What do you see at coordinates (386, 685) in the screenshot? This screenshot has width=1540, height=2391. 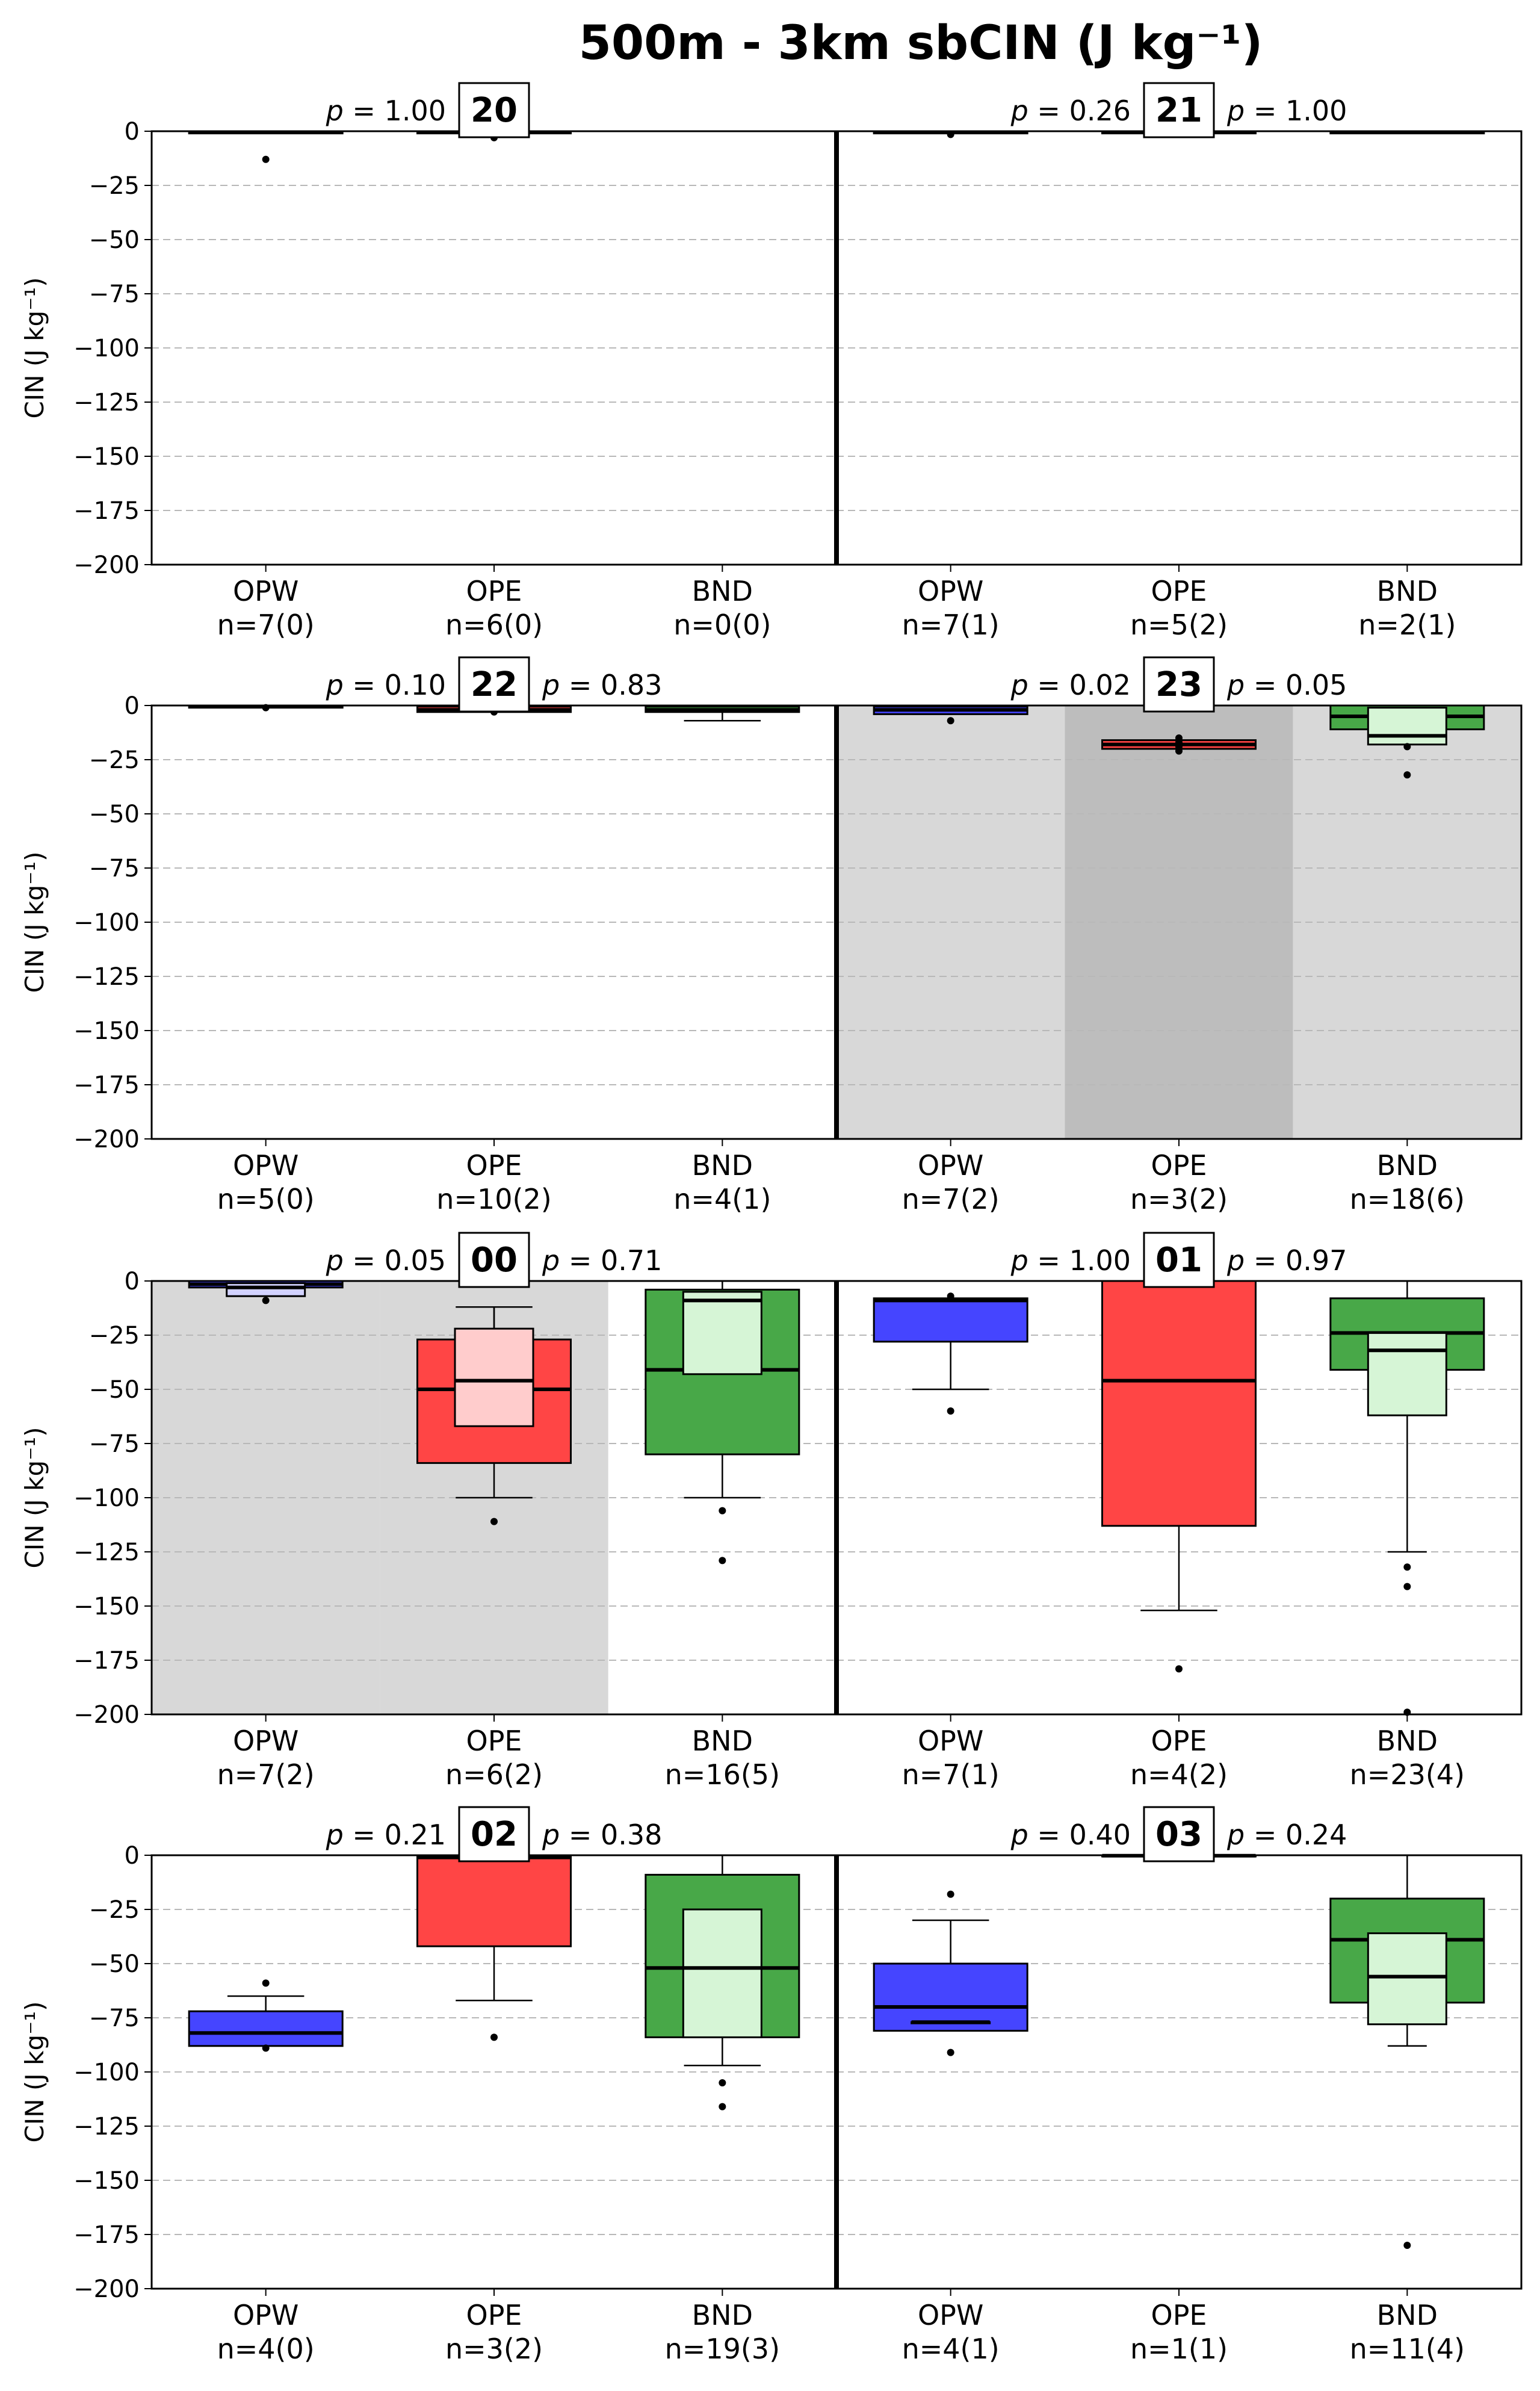 I see `p-value-left: p = 0.10` at bounding box center [386, 685].